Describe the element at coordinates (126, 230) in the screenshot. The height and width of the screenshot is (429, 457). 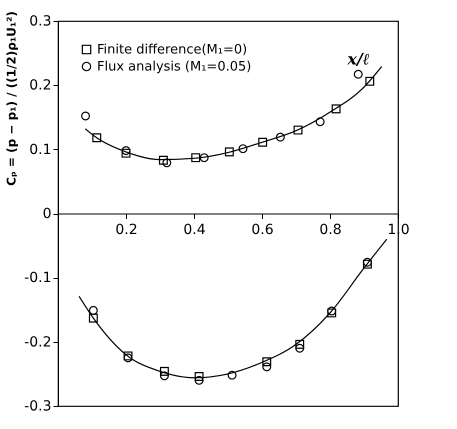
I see `x-tick-label: 0.2` at that location.